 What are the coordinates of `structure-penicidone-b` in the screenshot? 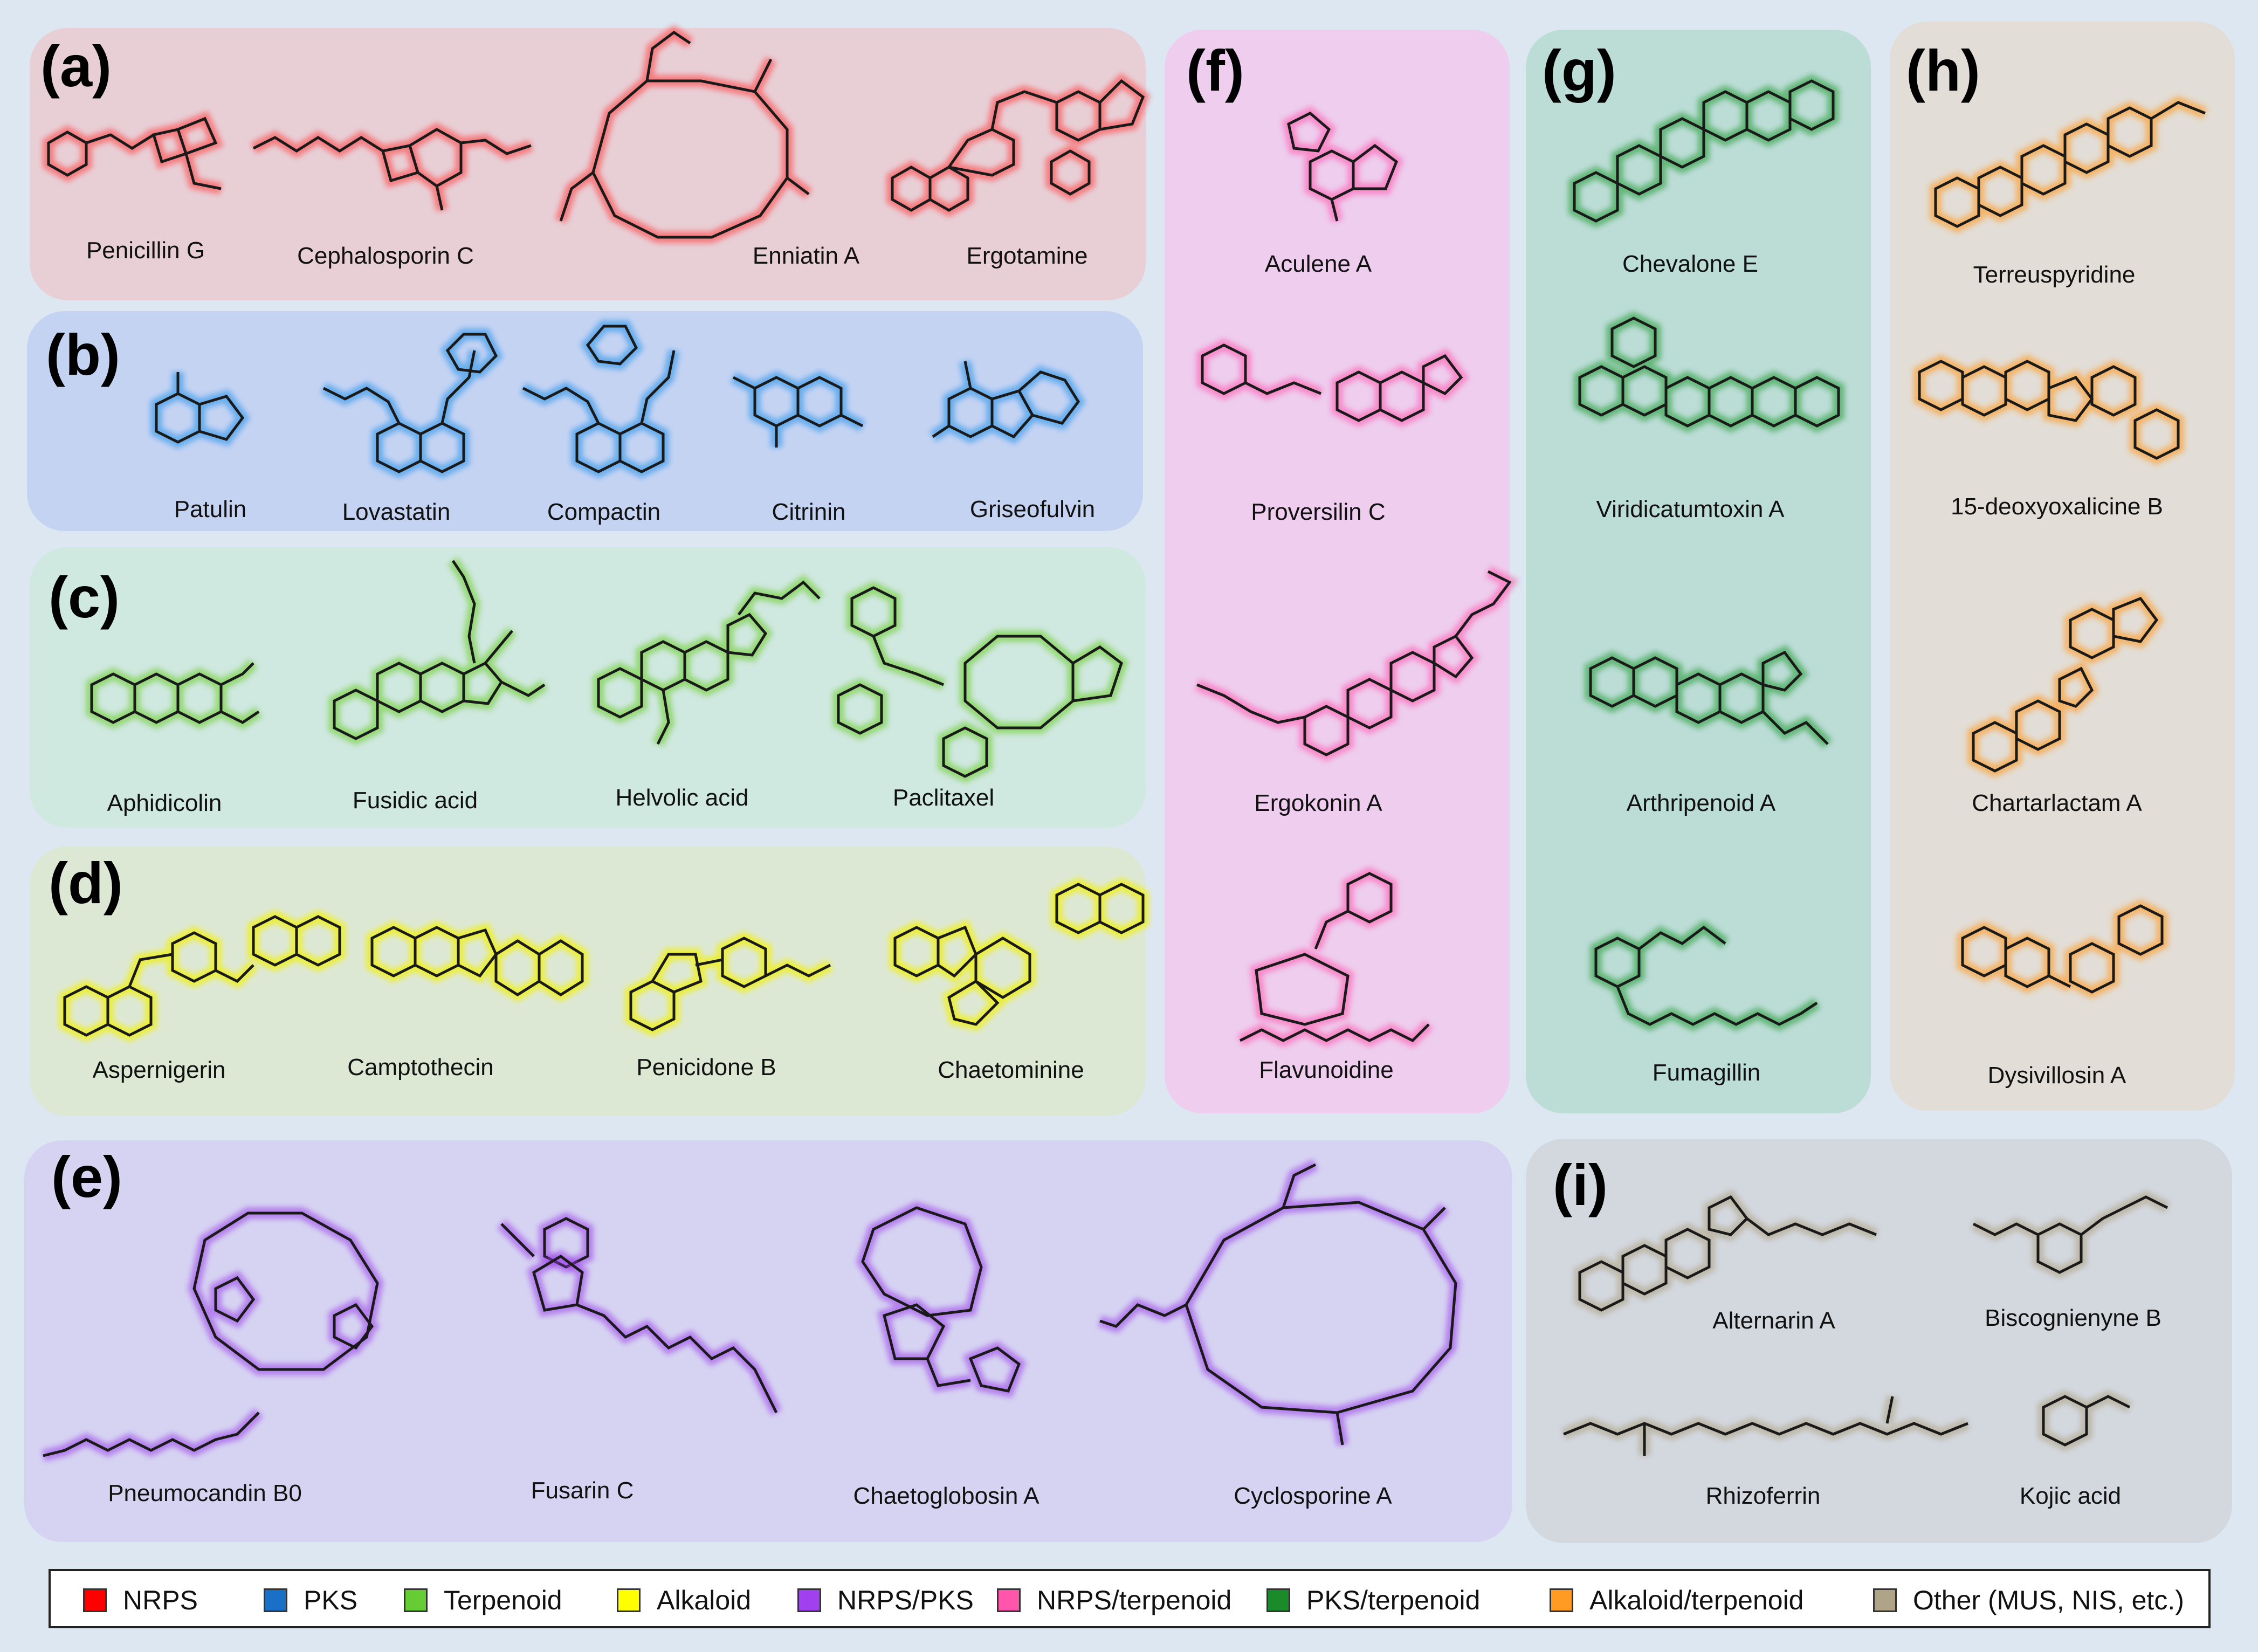 It's located at (729, 984).